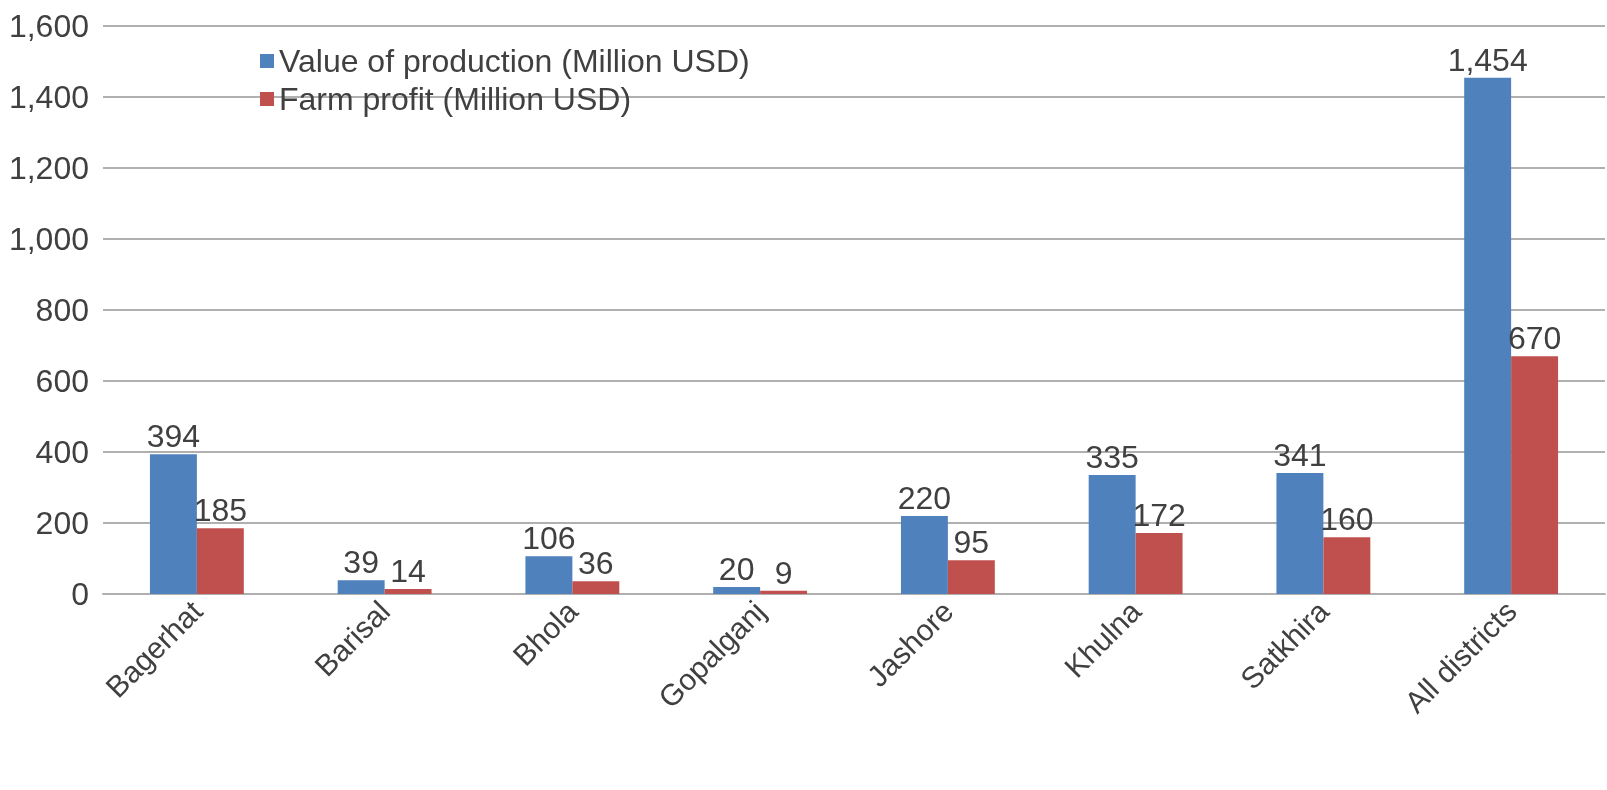  Describe the element at coordinates (173, 436) in the screenshot. I see `data-label: 394` at that location.